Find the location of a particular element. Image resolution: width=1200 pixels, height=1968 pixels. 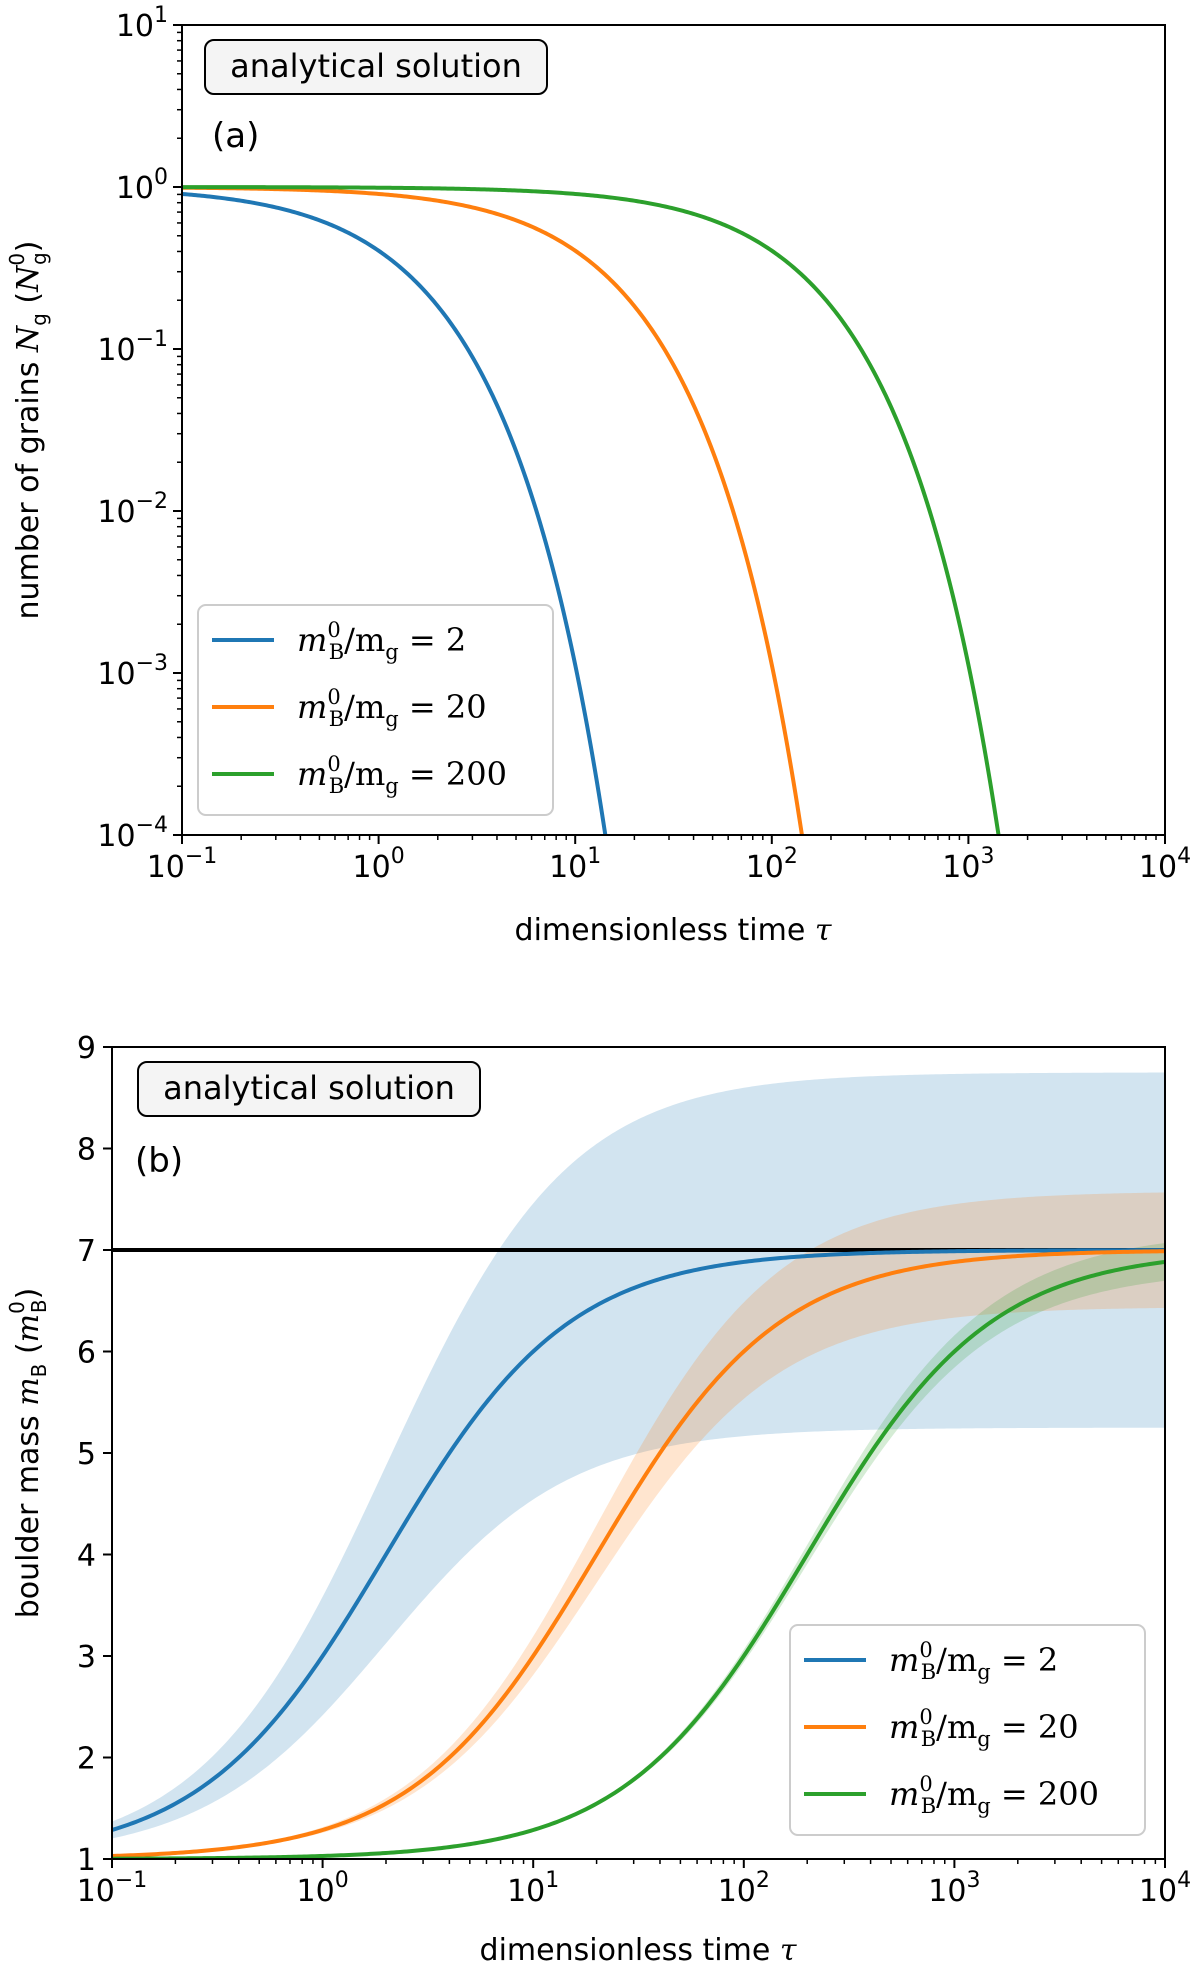

legend-entries-a: m0 B/mg = 2 m0 B/mg = 20 m0 B/mg = 200 is located at coordinates (359, 708).